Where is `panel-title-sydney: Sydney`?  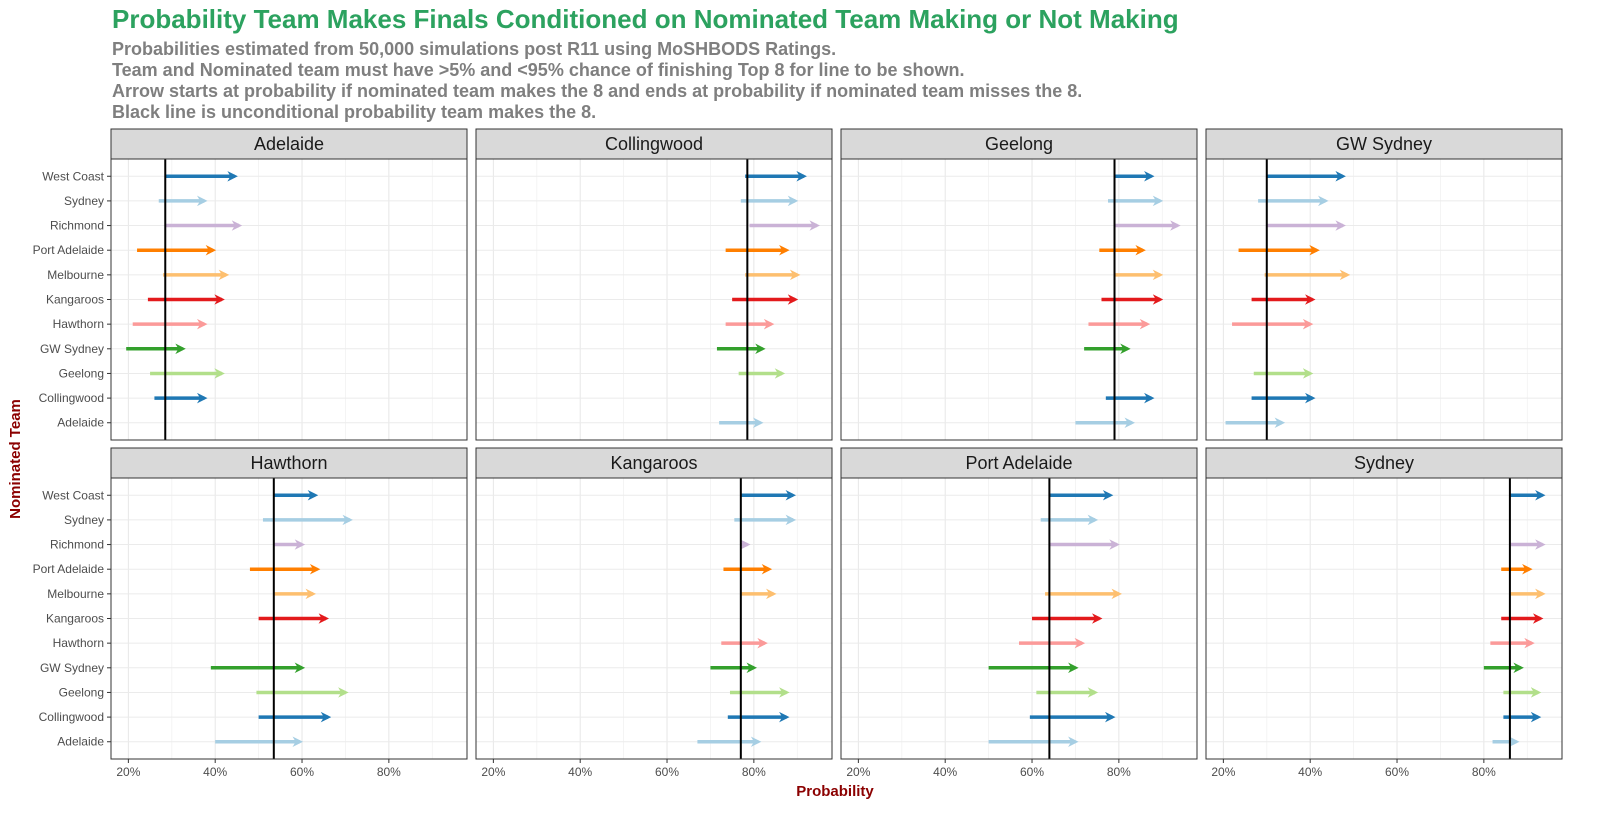
panel-title-sydney: Sydney is located at coordinates (1384, 463).